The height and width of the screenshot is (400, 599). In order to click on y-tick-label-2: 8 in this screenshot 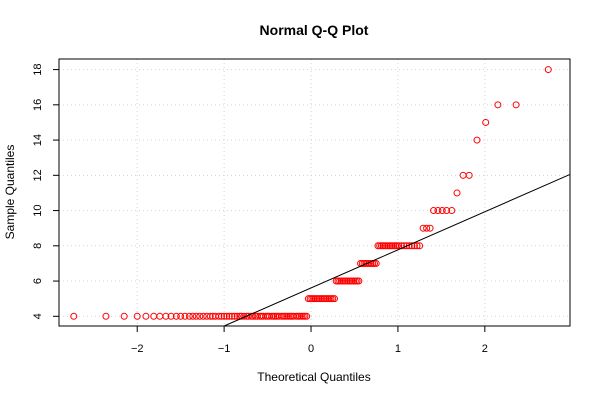, I will do `click(38, 246)`.